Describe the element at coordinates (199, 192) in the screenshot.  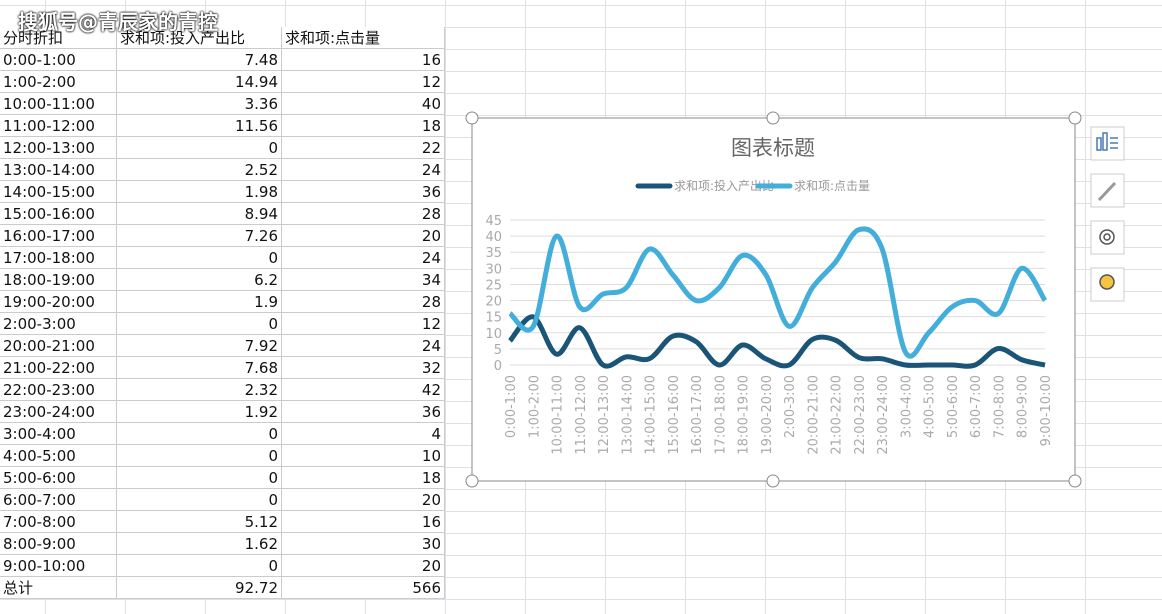
I see `table-cell: 1.98` at that location.